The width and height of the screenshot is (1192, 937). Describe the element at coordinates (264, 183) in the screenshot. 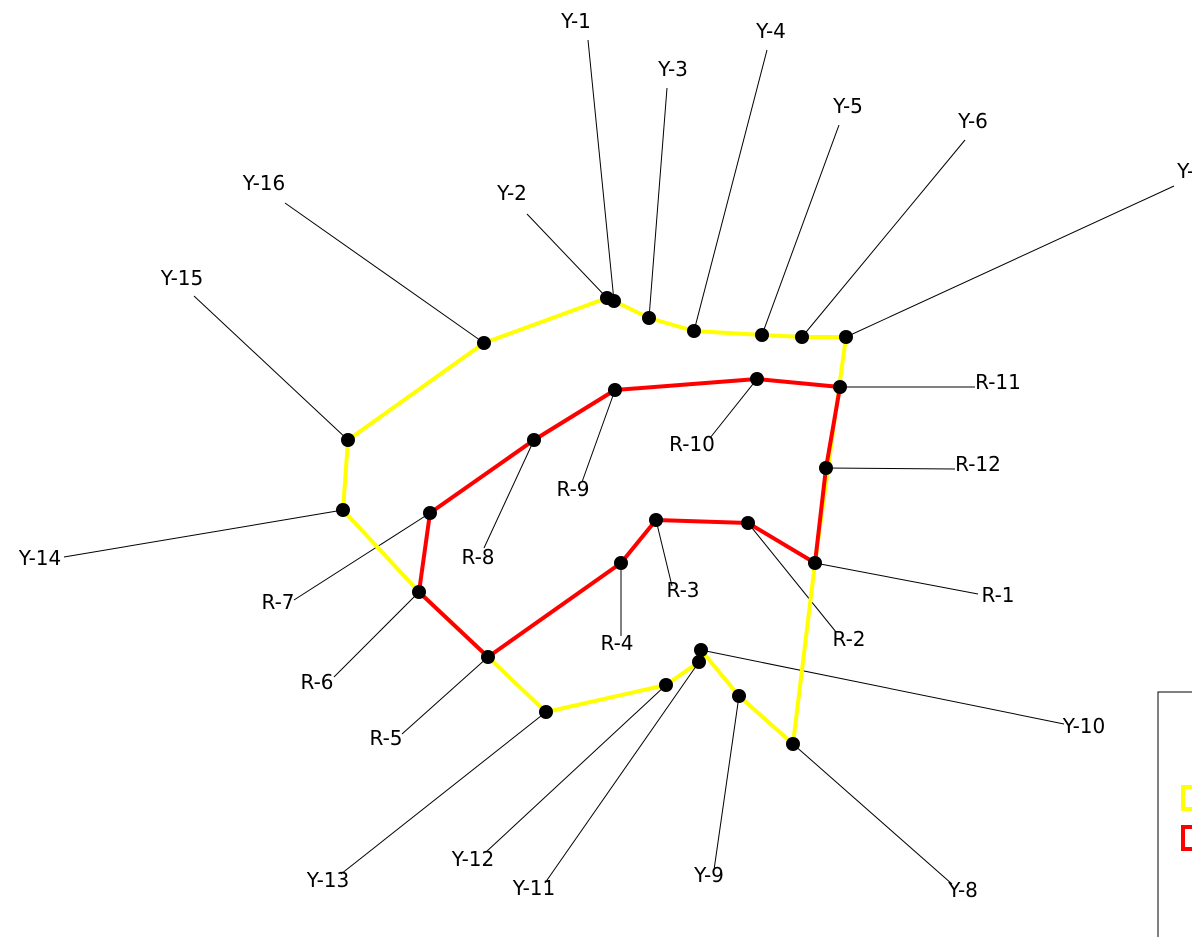

I see `yellow-label-y-16: Y-16` at that location.